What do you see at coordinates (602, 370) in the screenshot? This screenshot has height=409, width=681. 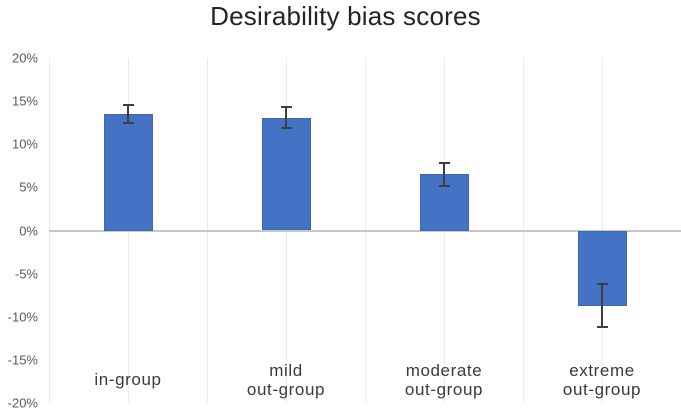 I see `category-label-line: extreme` at bounding box center [602, 370].